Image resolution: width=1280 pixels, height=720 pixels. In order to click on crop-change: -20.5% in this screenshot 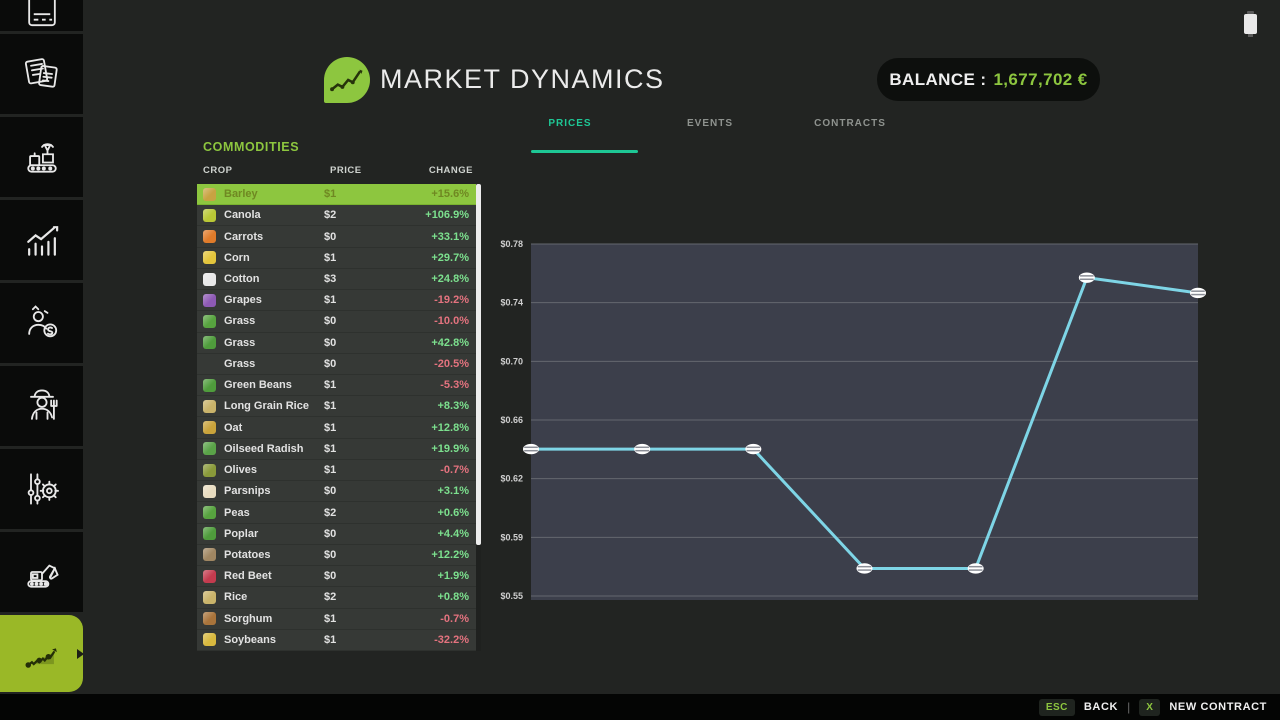, I will do `click(451, 363)`.